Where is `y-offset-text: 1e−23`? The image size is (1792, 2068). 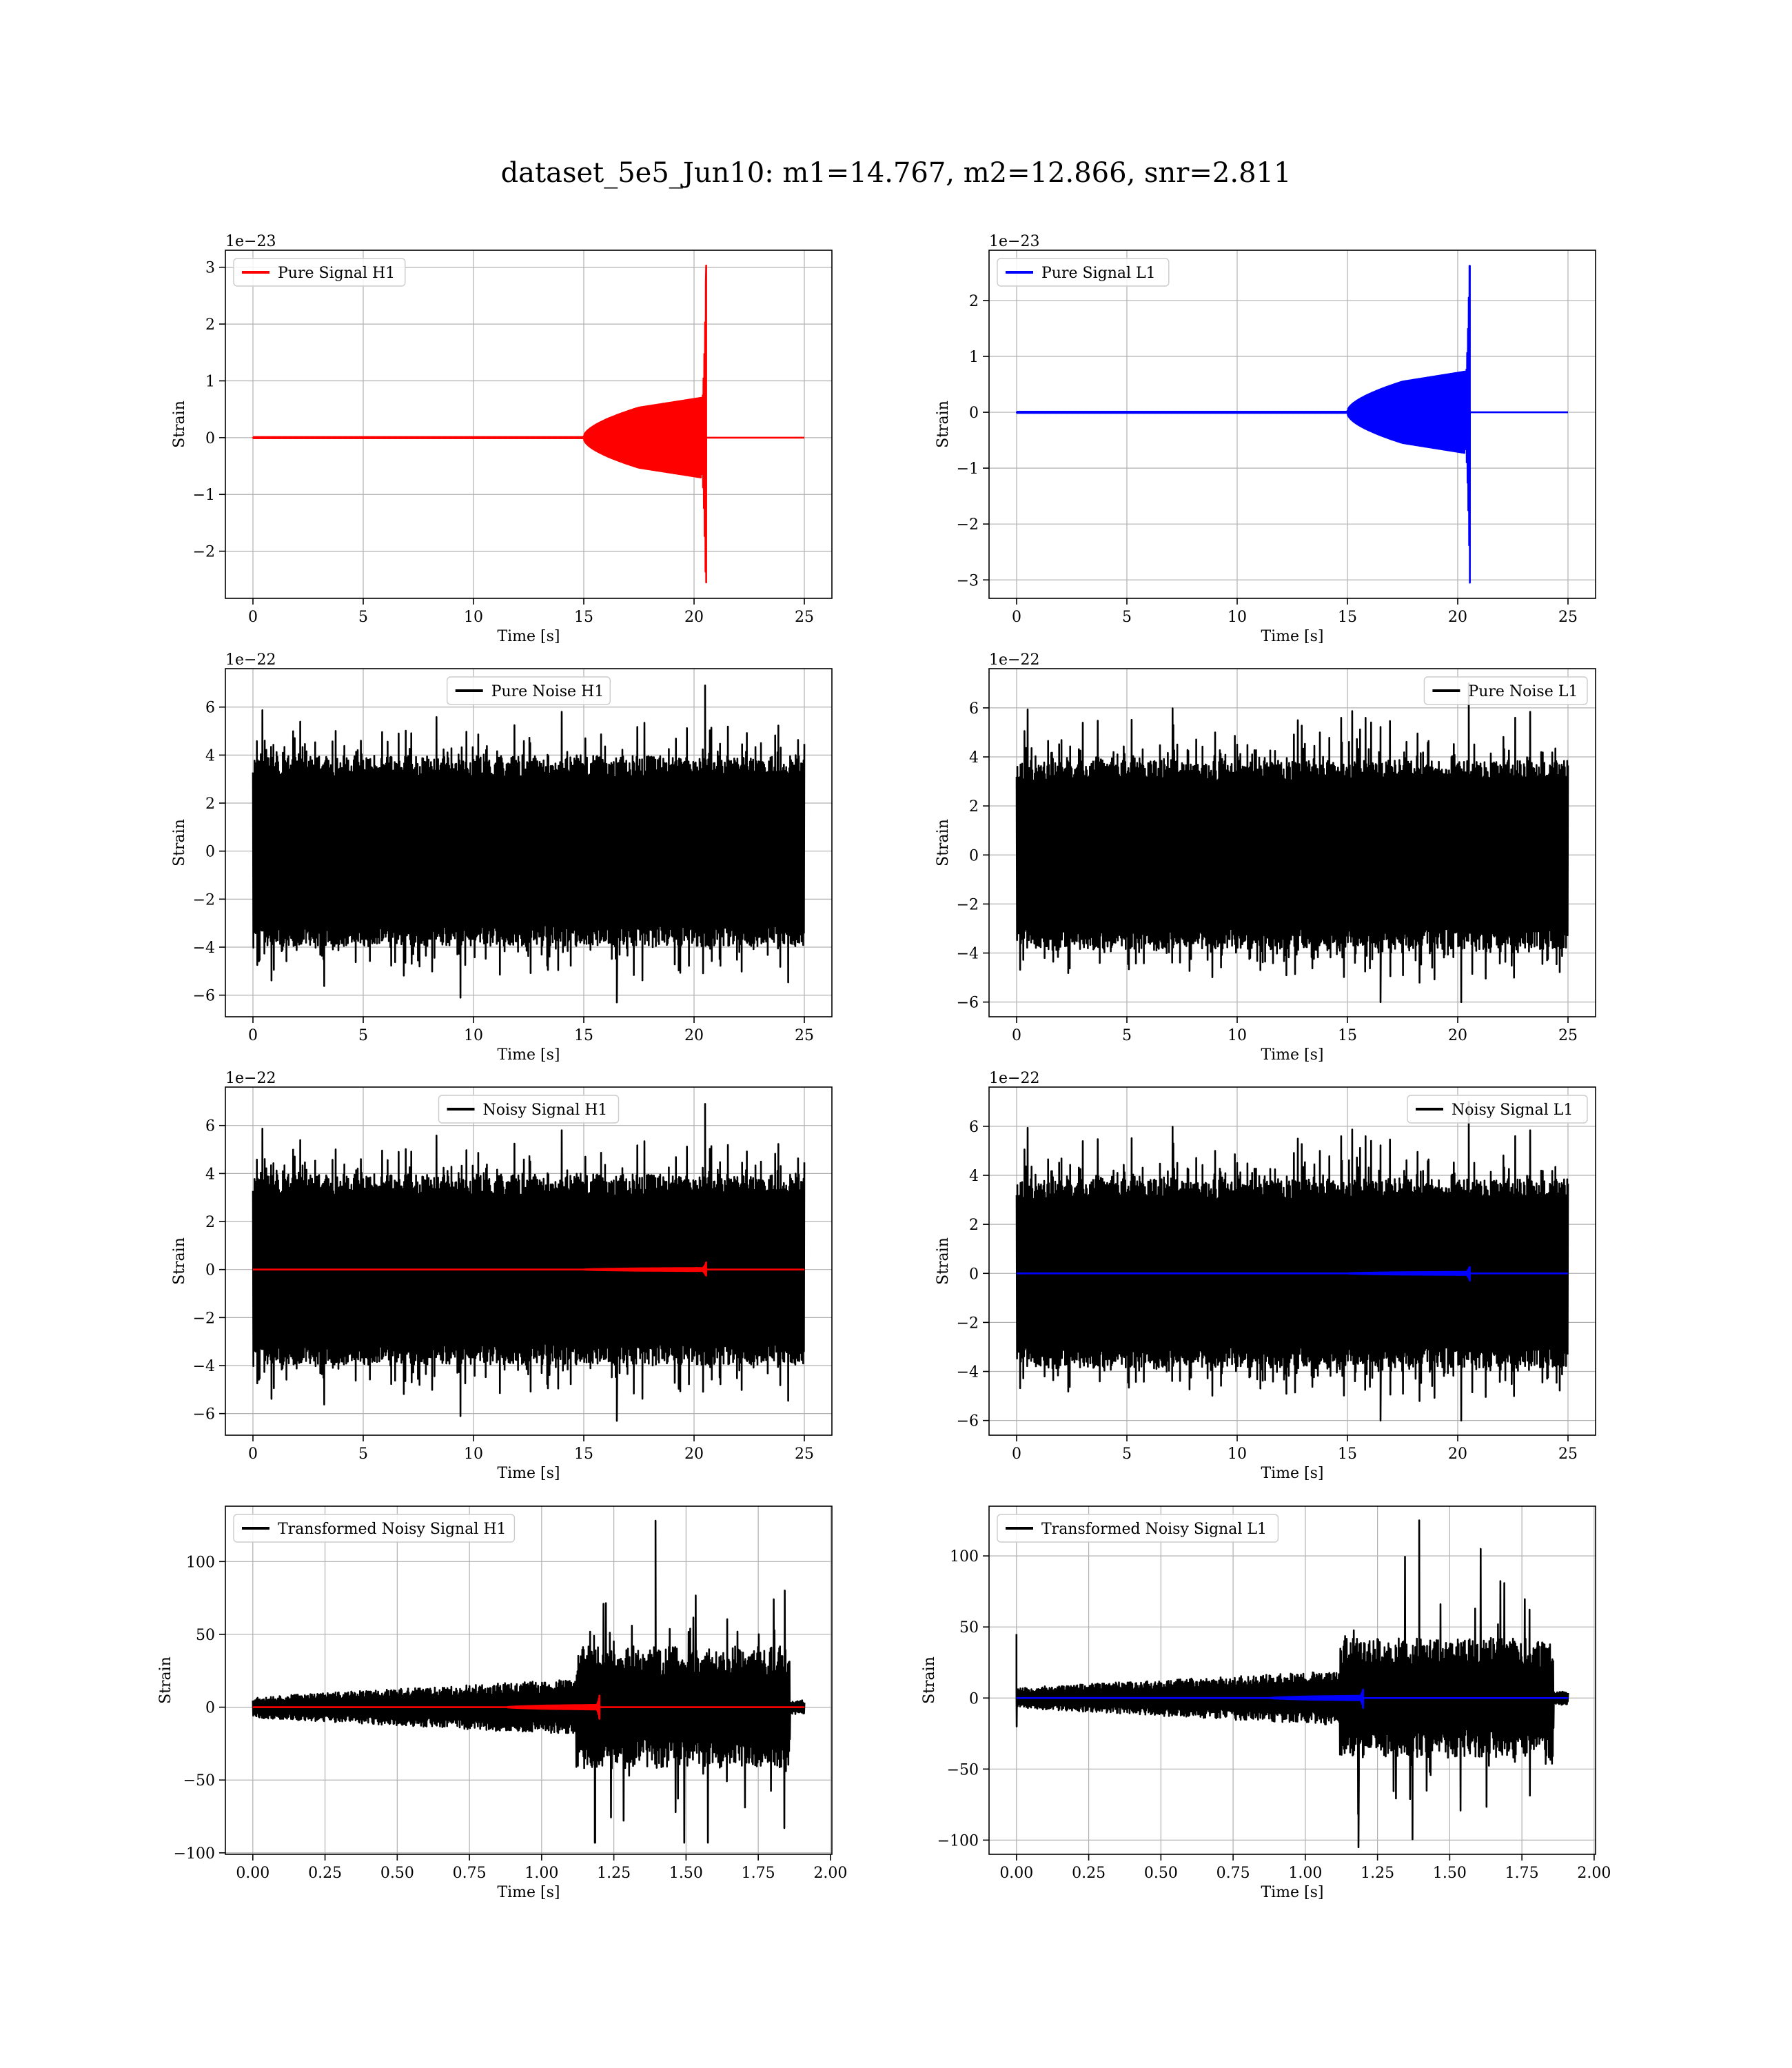 y-offset-text: 1e−23 is located at coordinates (1014, 241).